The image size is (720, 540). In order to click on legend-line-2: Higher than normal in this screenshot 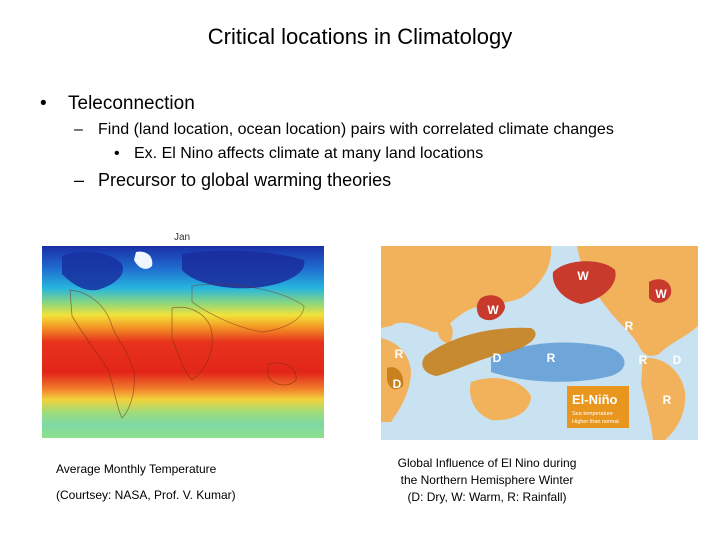, I will do `click(595, 422)`.